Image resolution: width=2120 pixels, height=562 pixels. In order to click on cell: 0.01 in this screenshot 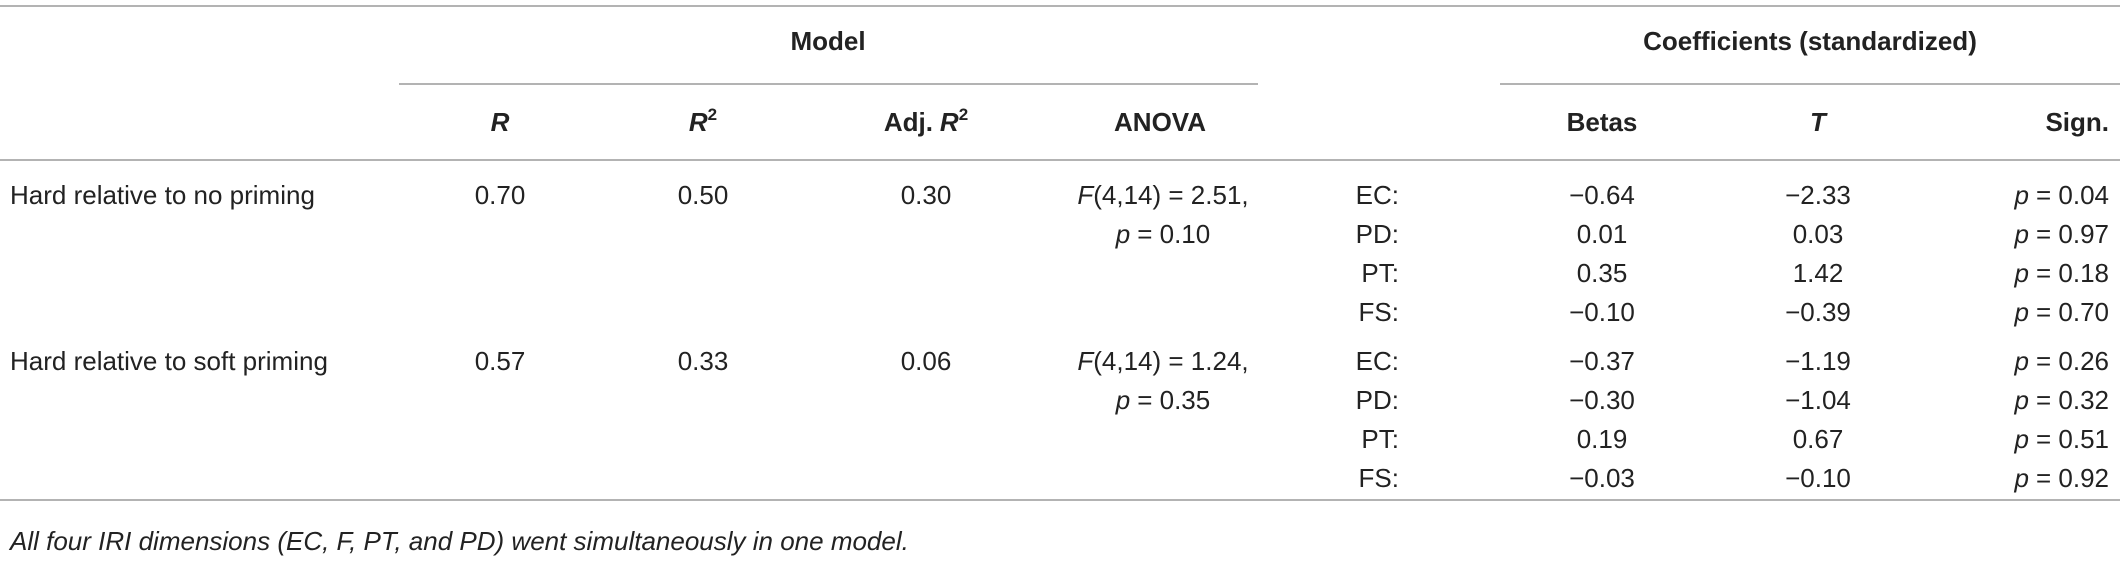, I will do `click(1602, 234)`.